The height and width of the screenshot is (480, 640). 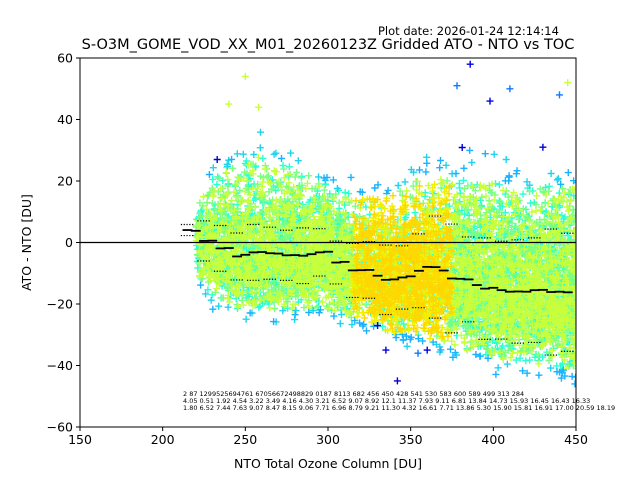 What do you see at coordinates (163, 439) in the screenshot?
I see `x-tick-label: 200` at bounding box center [163, 439].